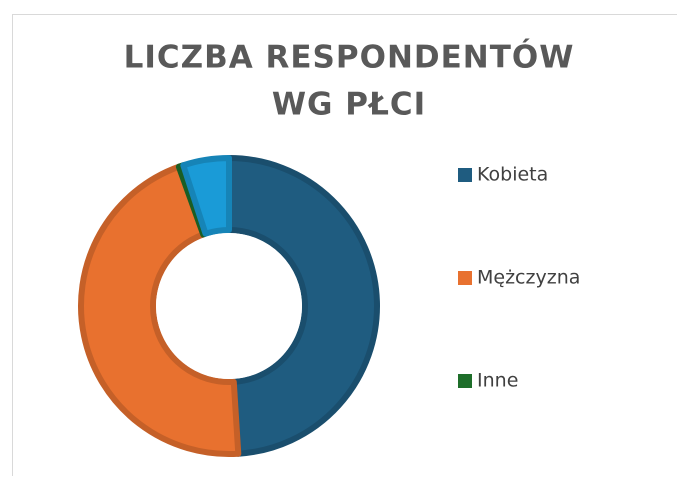  What do you see at coordinates (497, 381) in the screenshot?
I see `legend-label: Inne` at bounding box center [497, 381].